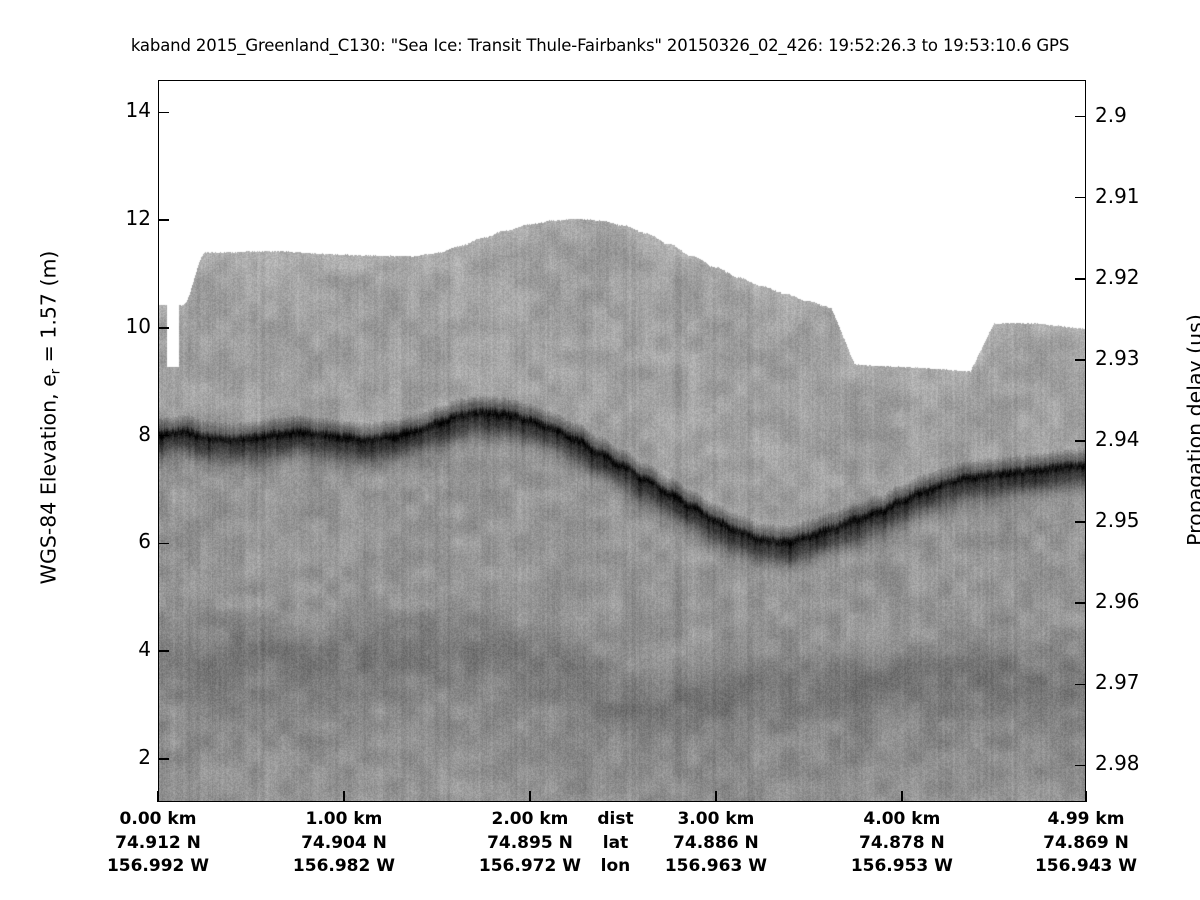 This screenshot has width=1200, height=900. I want to click on xtick-dist: 1.00 km, so click(344, 819).